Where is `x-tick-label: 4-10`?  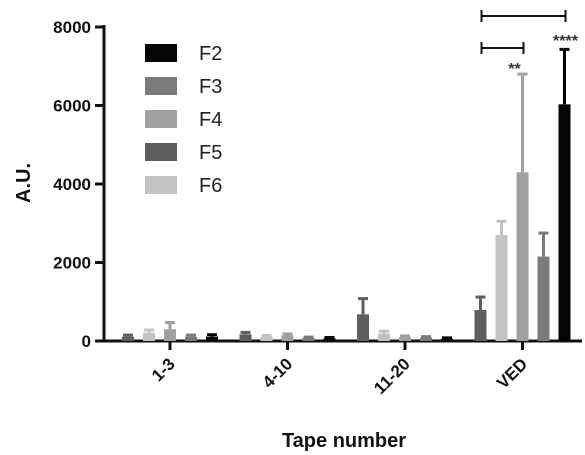 x-tick-label: 4-10 is located at coordinates (277, 372).